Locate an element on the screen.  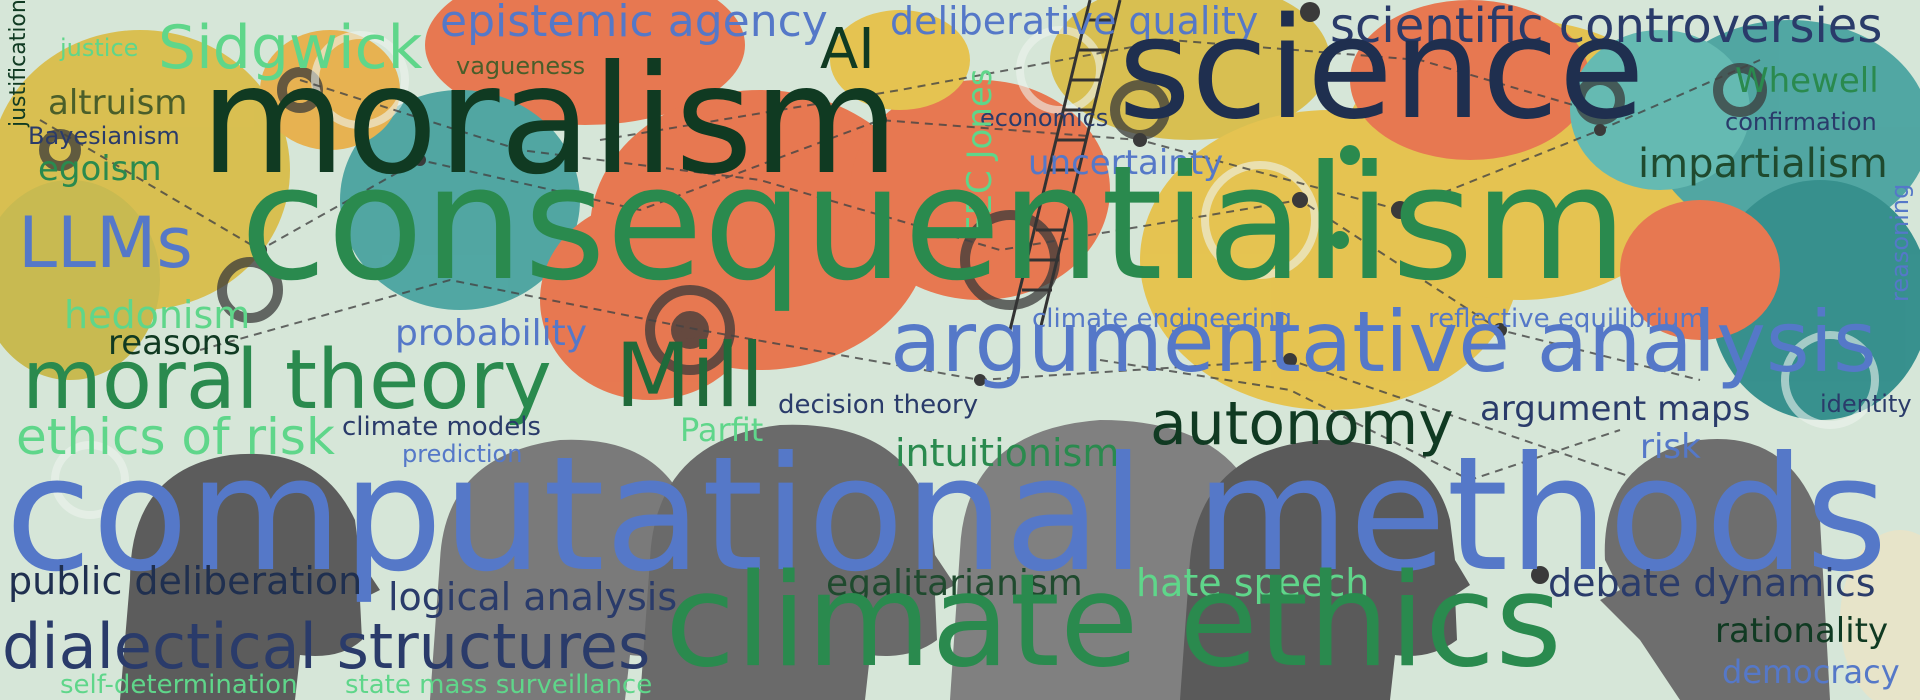
word-climate-ethics: climate ethics is located at coordinates (1113, 621).